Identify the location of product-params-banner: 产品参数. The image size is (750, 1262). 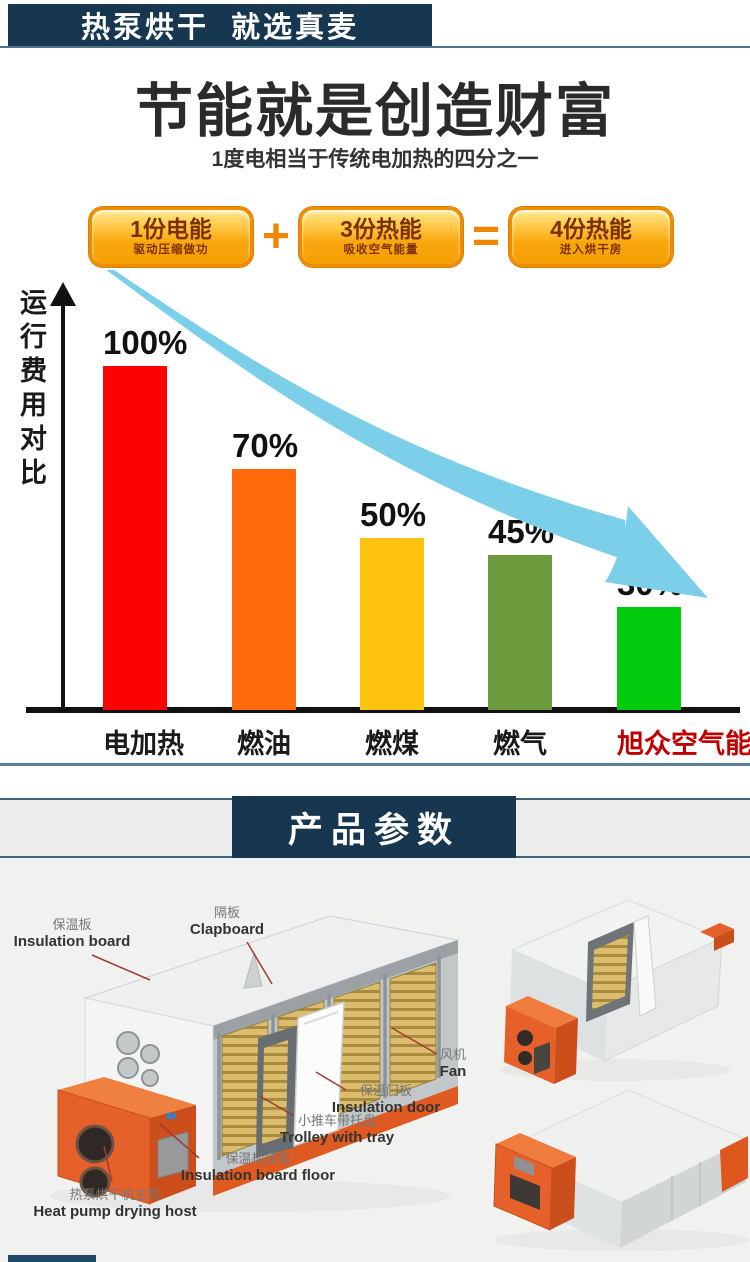
(374, 827).